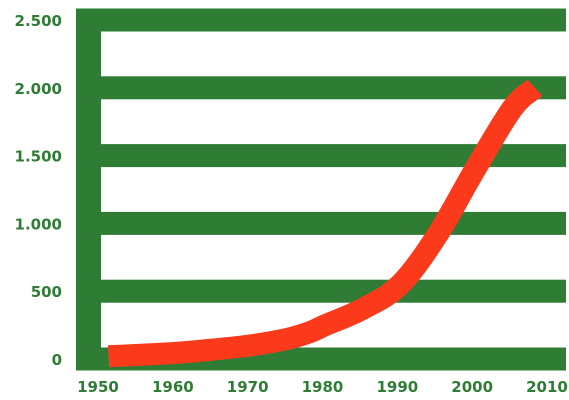 Image resolution: width=569 pixels, height=400 pixels. What do you see at coordinates (98, 387) in the screenshot?
I see `x-tick-label: 1950` at bounding box center [98, 387].